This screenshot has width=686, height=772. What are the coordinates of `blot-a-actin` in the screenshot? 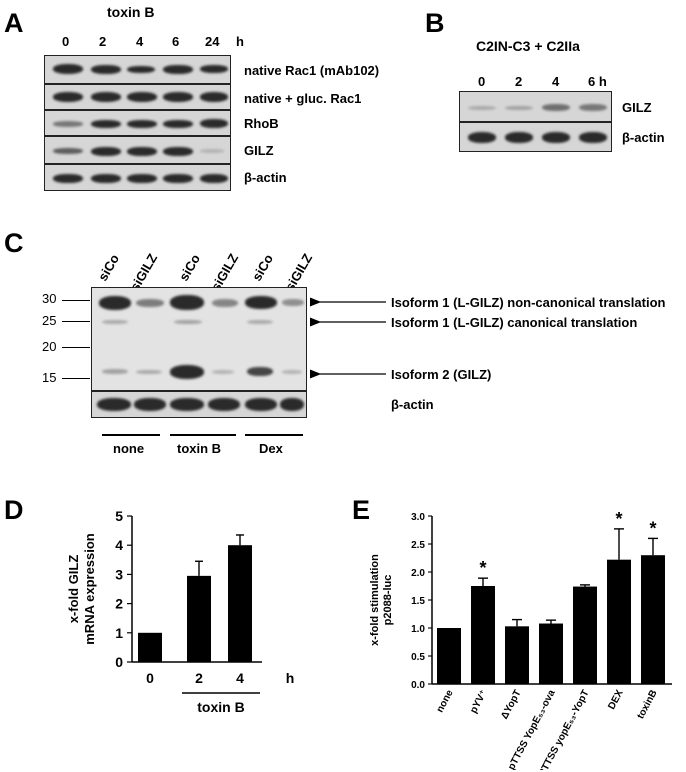 It's located at (137, 177).